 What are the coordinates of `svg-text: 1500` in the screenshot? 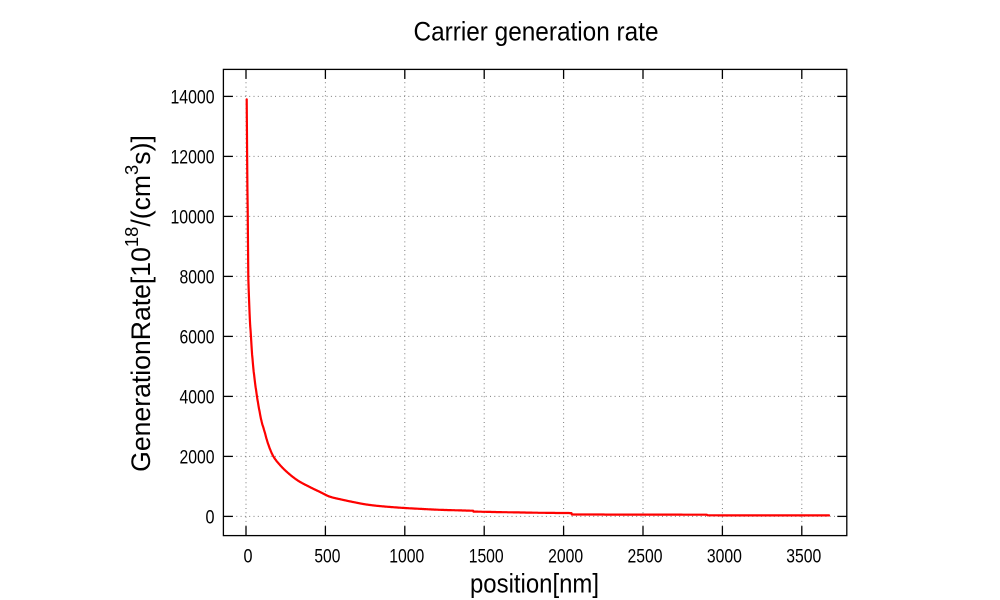 It's located at (486, 557).